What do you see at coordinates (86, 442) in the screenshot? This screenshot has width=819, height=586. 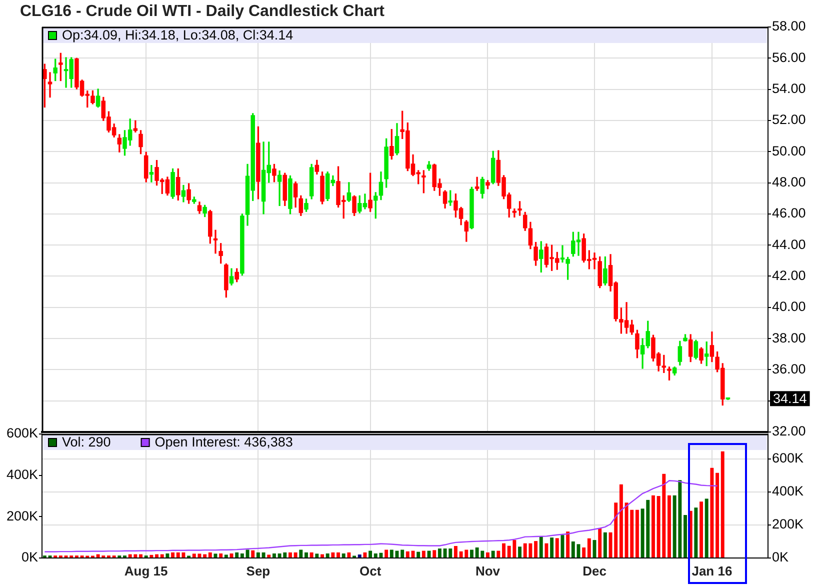 I see `legend-label: Vol: 290` at bounding box center [86, 442].